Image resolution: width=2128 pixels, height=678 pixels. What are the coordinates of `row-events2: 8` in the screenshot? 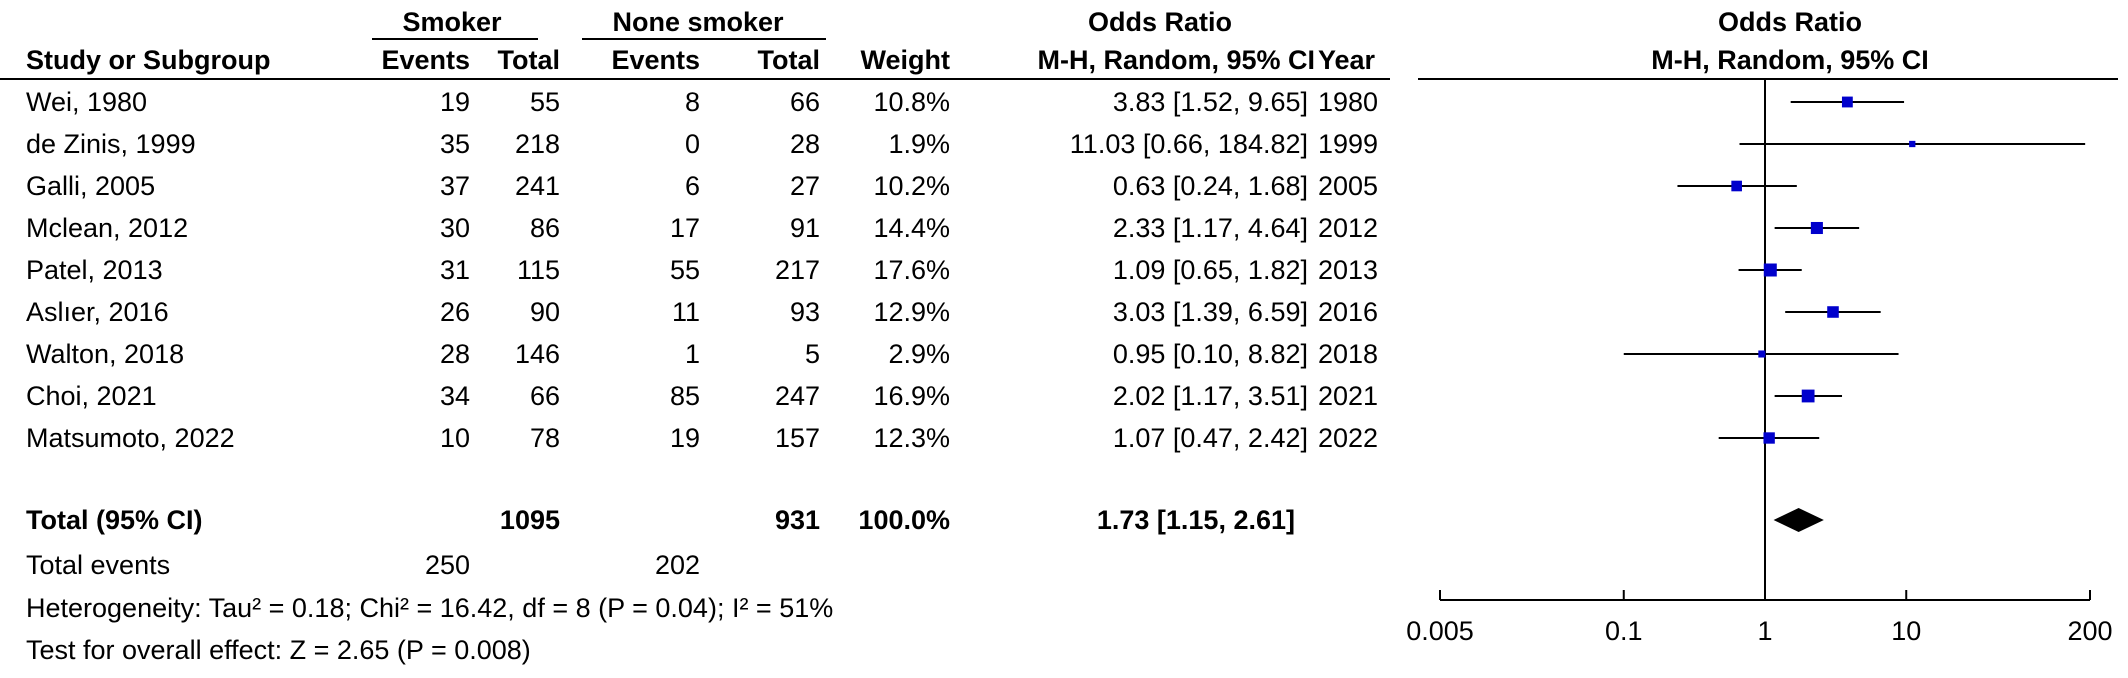 It's located at (692, 102).